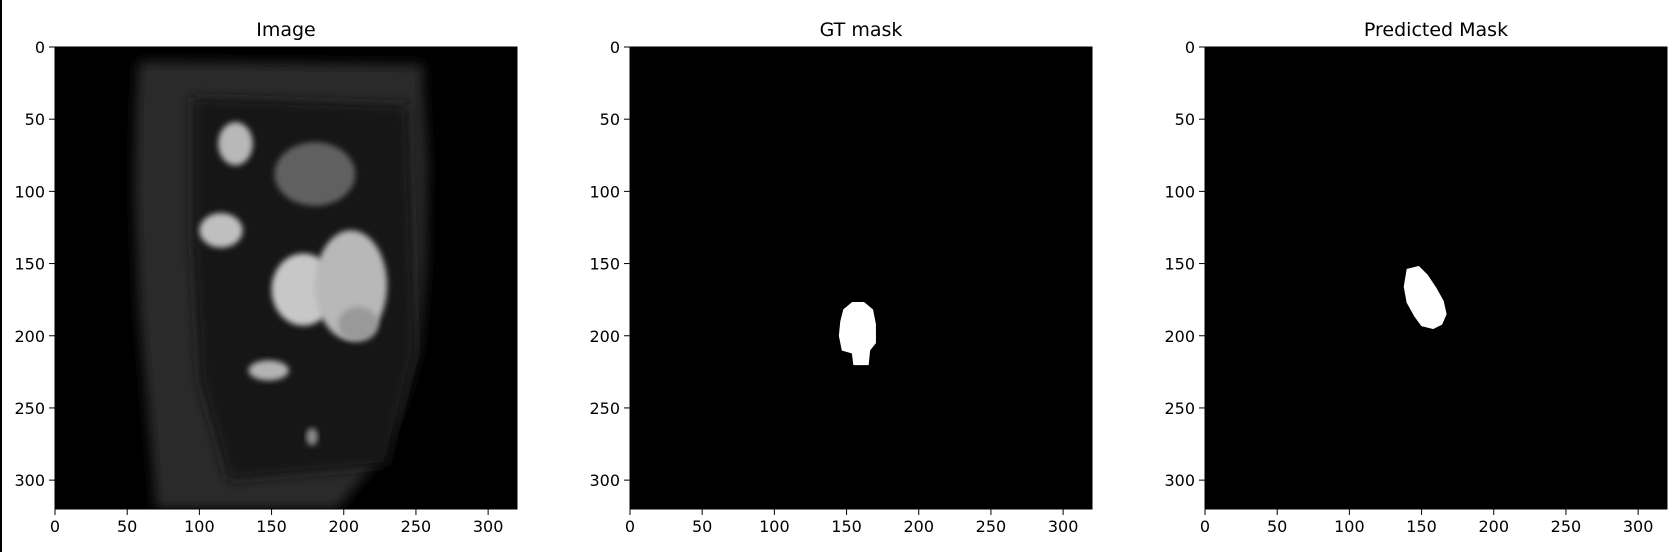  Describe the element at coordinates (1436, 30) in the screenshot. I see `panel-title: Predicted Mask` at that location.